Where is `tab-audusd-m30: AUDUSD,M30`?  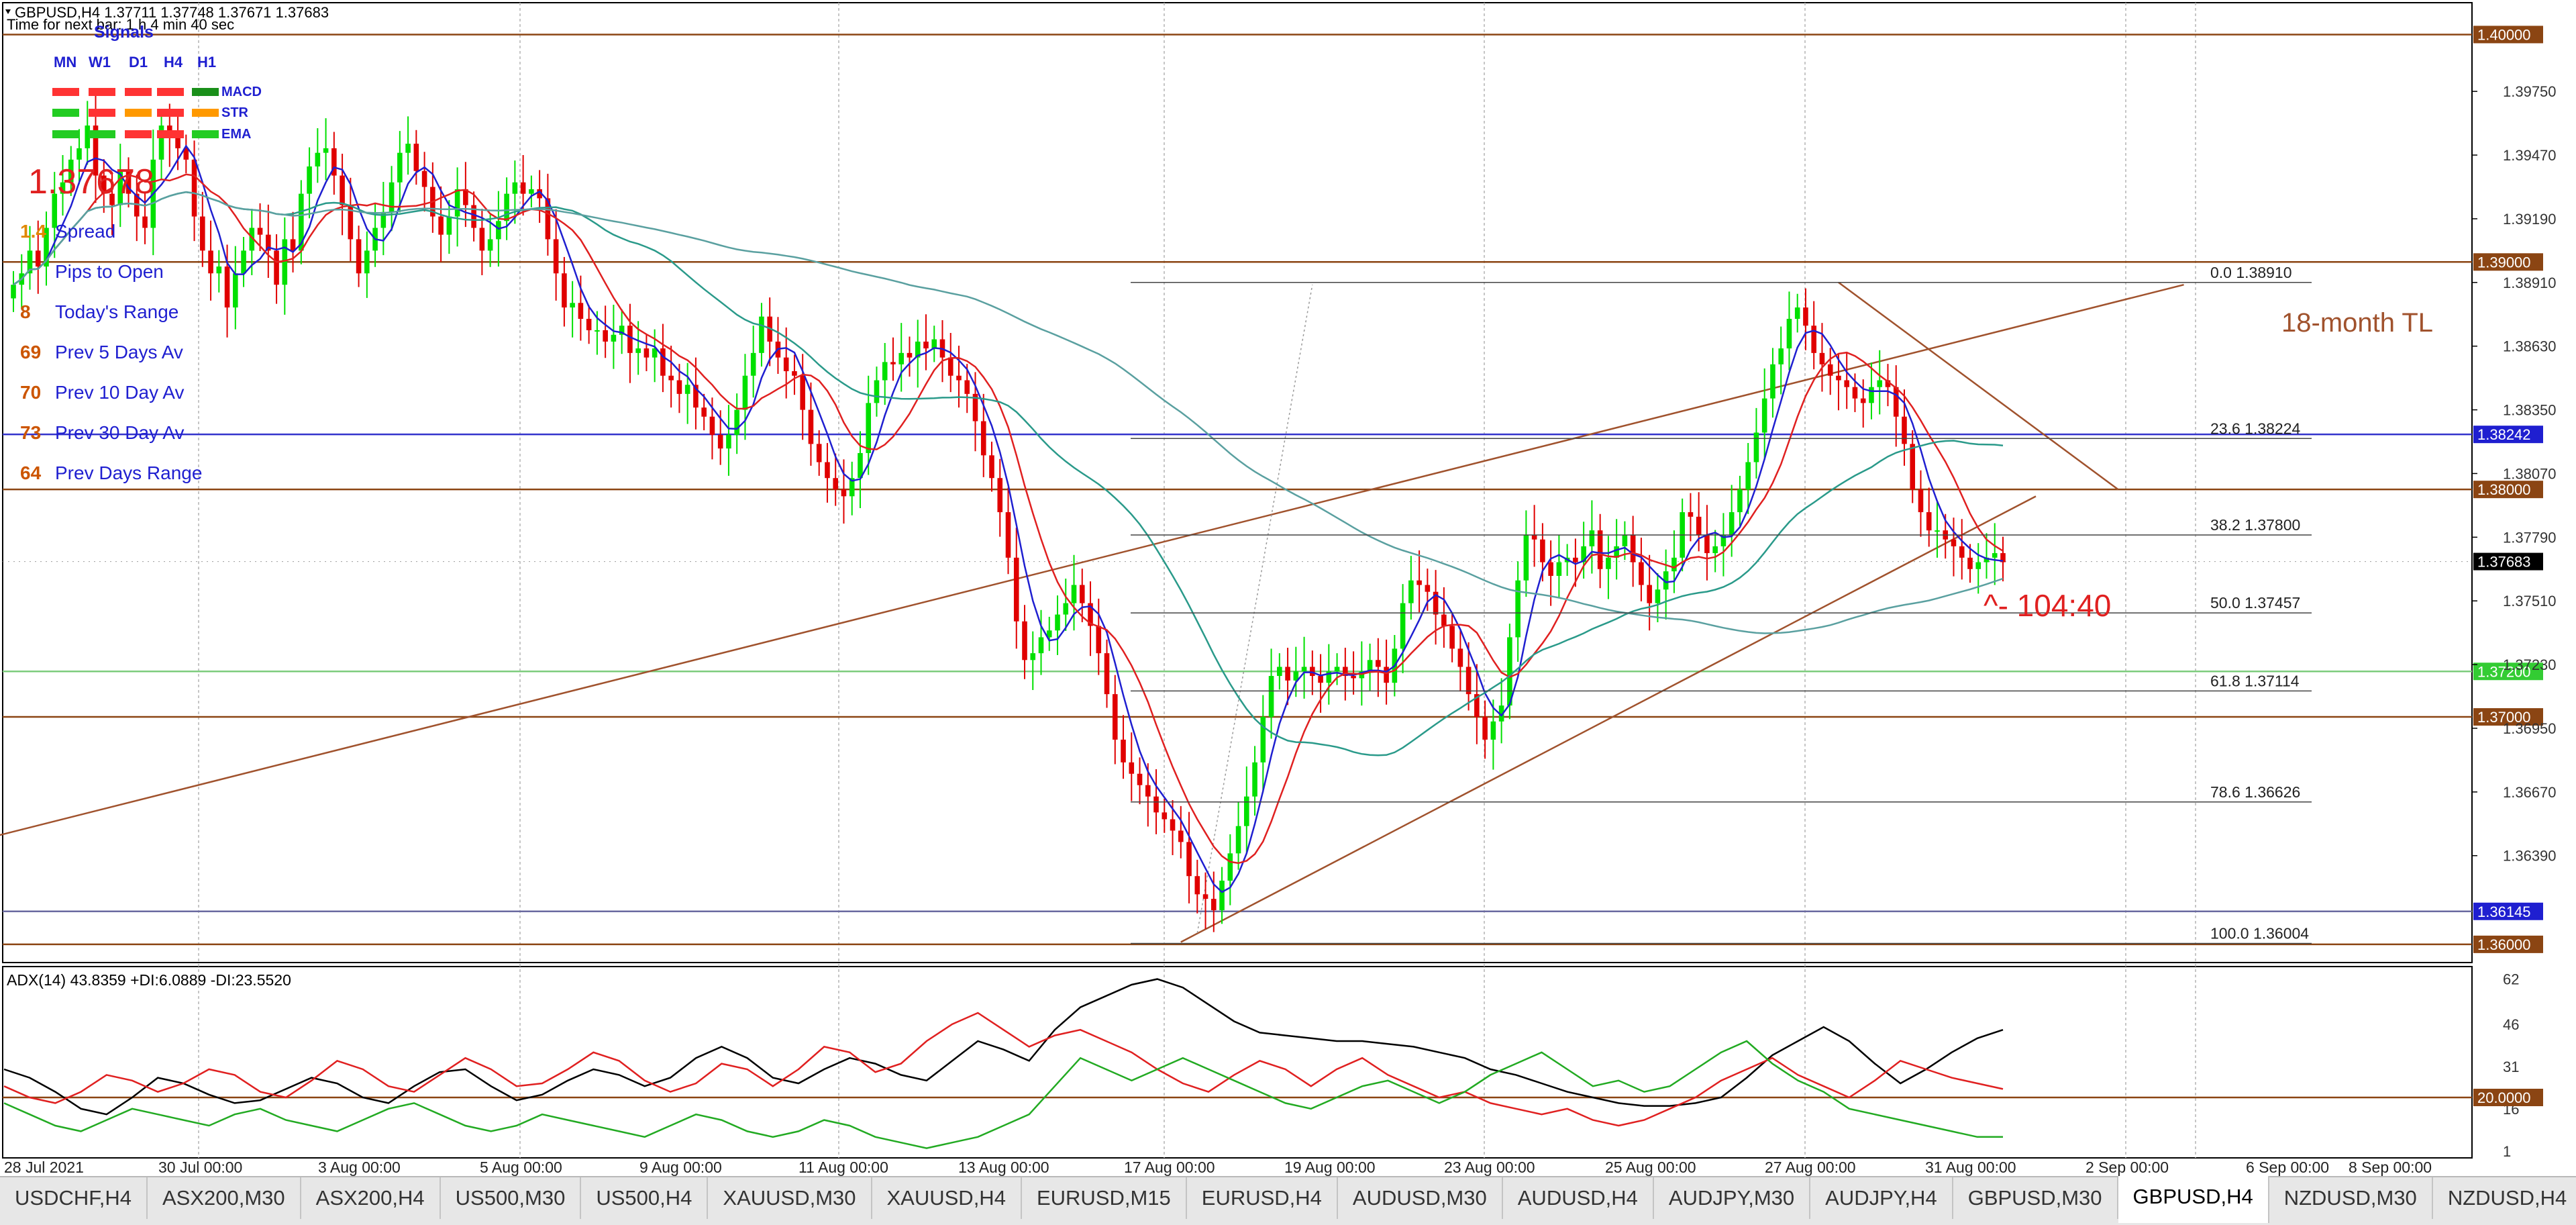
tab-audusd-m30: AUDUSD,M30 is located at coordinates (1420, 1198).